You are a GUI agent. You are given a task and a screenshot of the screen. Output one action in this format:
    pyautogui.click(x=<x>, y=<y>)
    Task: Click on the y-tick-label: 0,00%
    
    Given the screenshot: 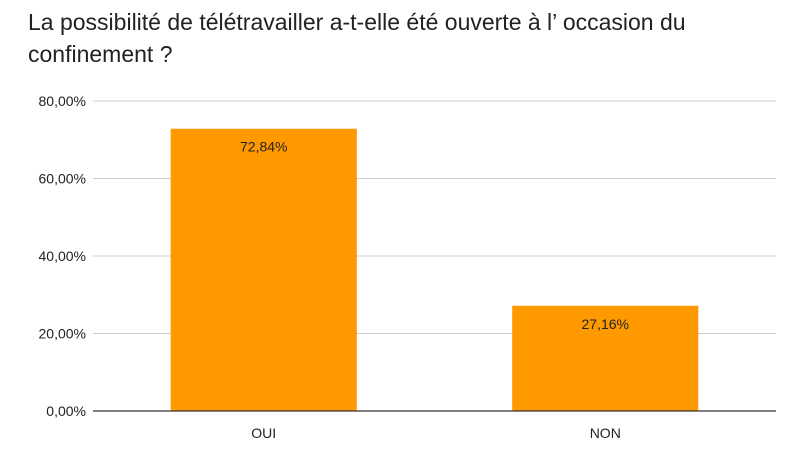 What is the action you would take?
    pyautogui.click(x=66, y=411)
    